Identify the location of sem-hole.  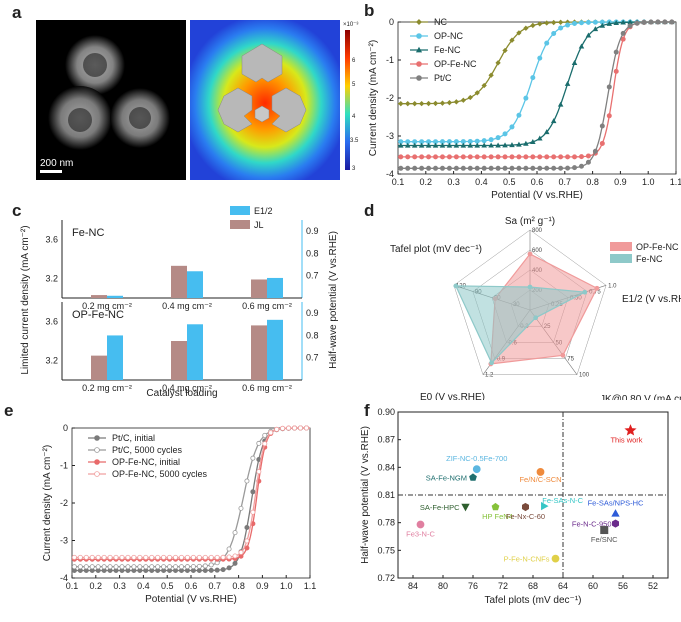
(140, 118).